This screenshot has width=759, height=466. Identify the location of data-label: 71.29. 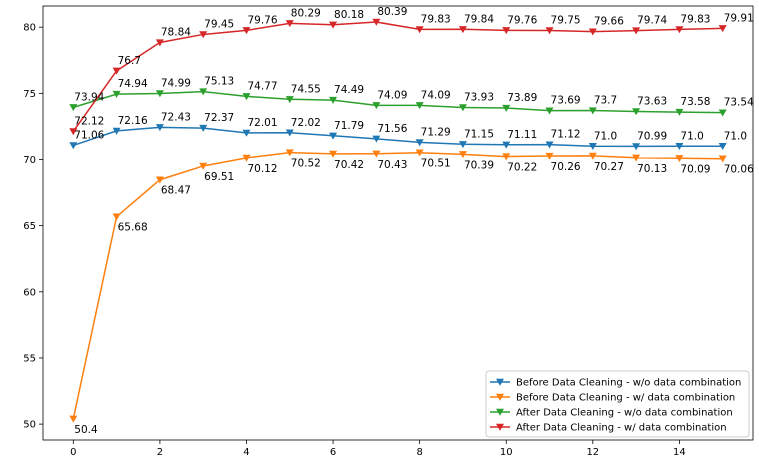
(436, 132).